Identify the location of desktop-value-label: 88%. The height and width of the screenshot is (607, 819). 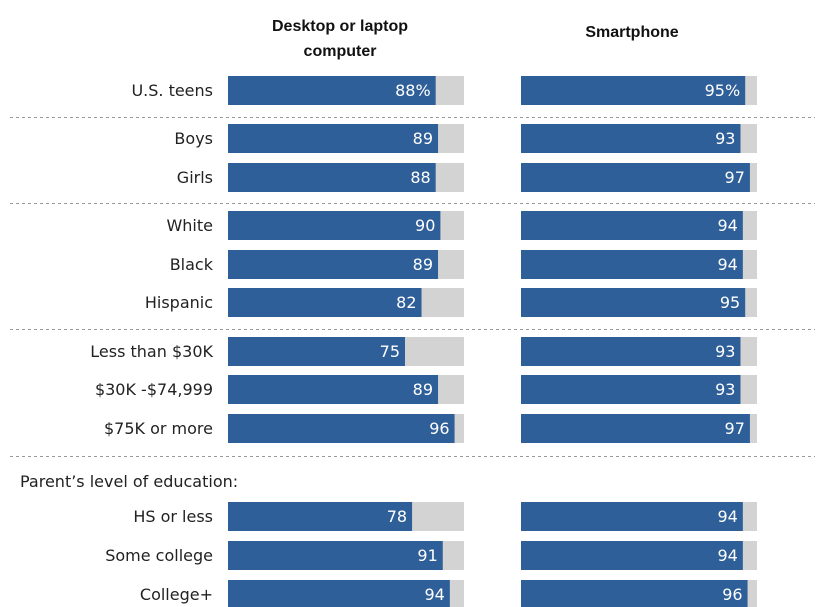
(413, 90).